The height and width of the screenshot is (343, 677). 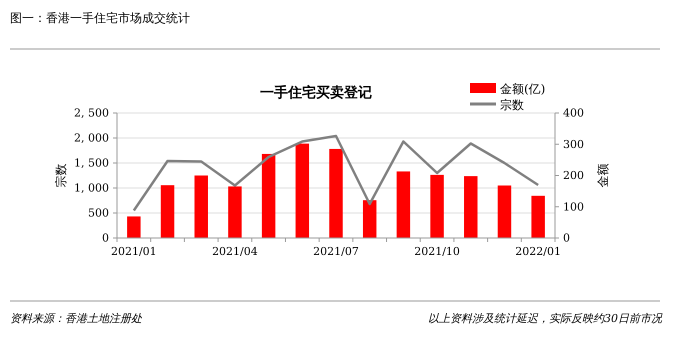 I want to click on x-tick-label: 2021/07, so click(x=336, y=251).